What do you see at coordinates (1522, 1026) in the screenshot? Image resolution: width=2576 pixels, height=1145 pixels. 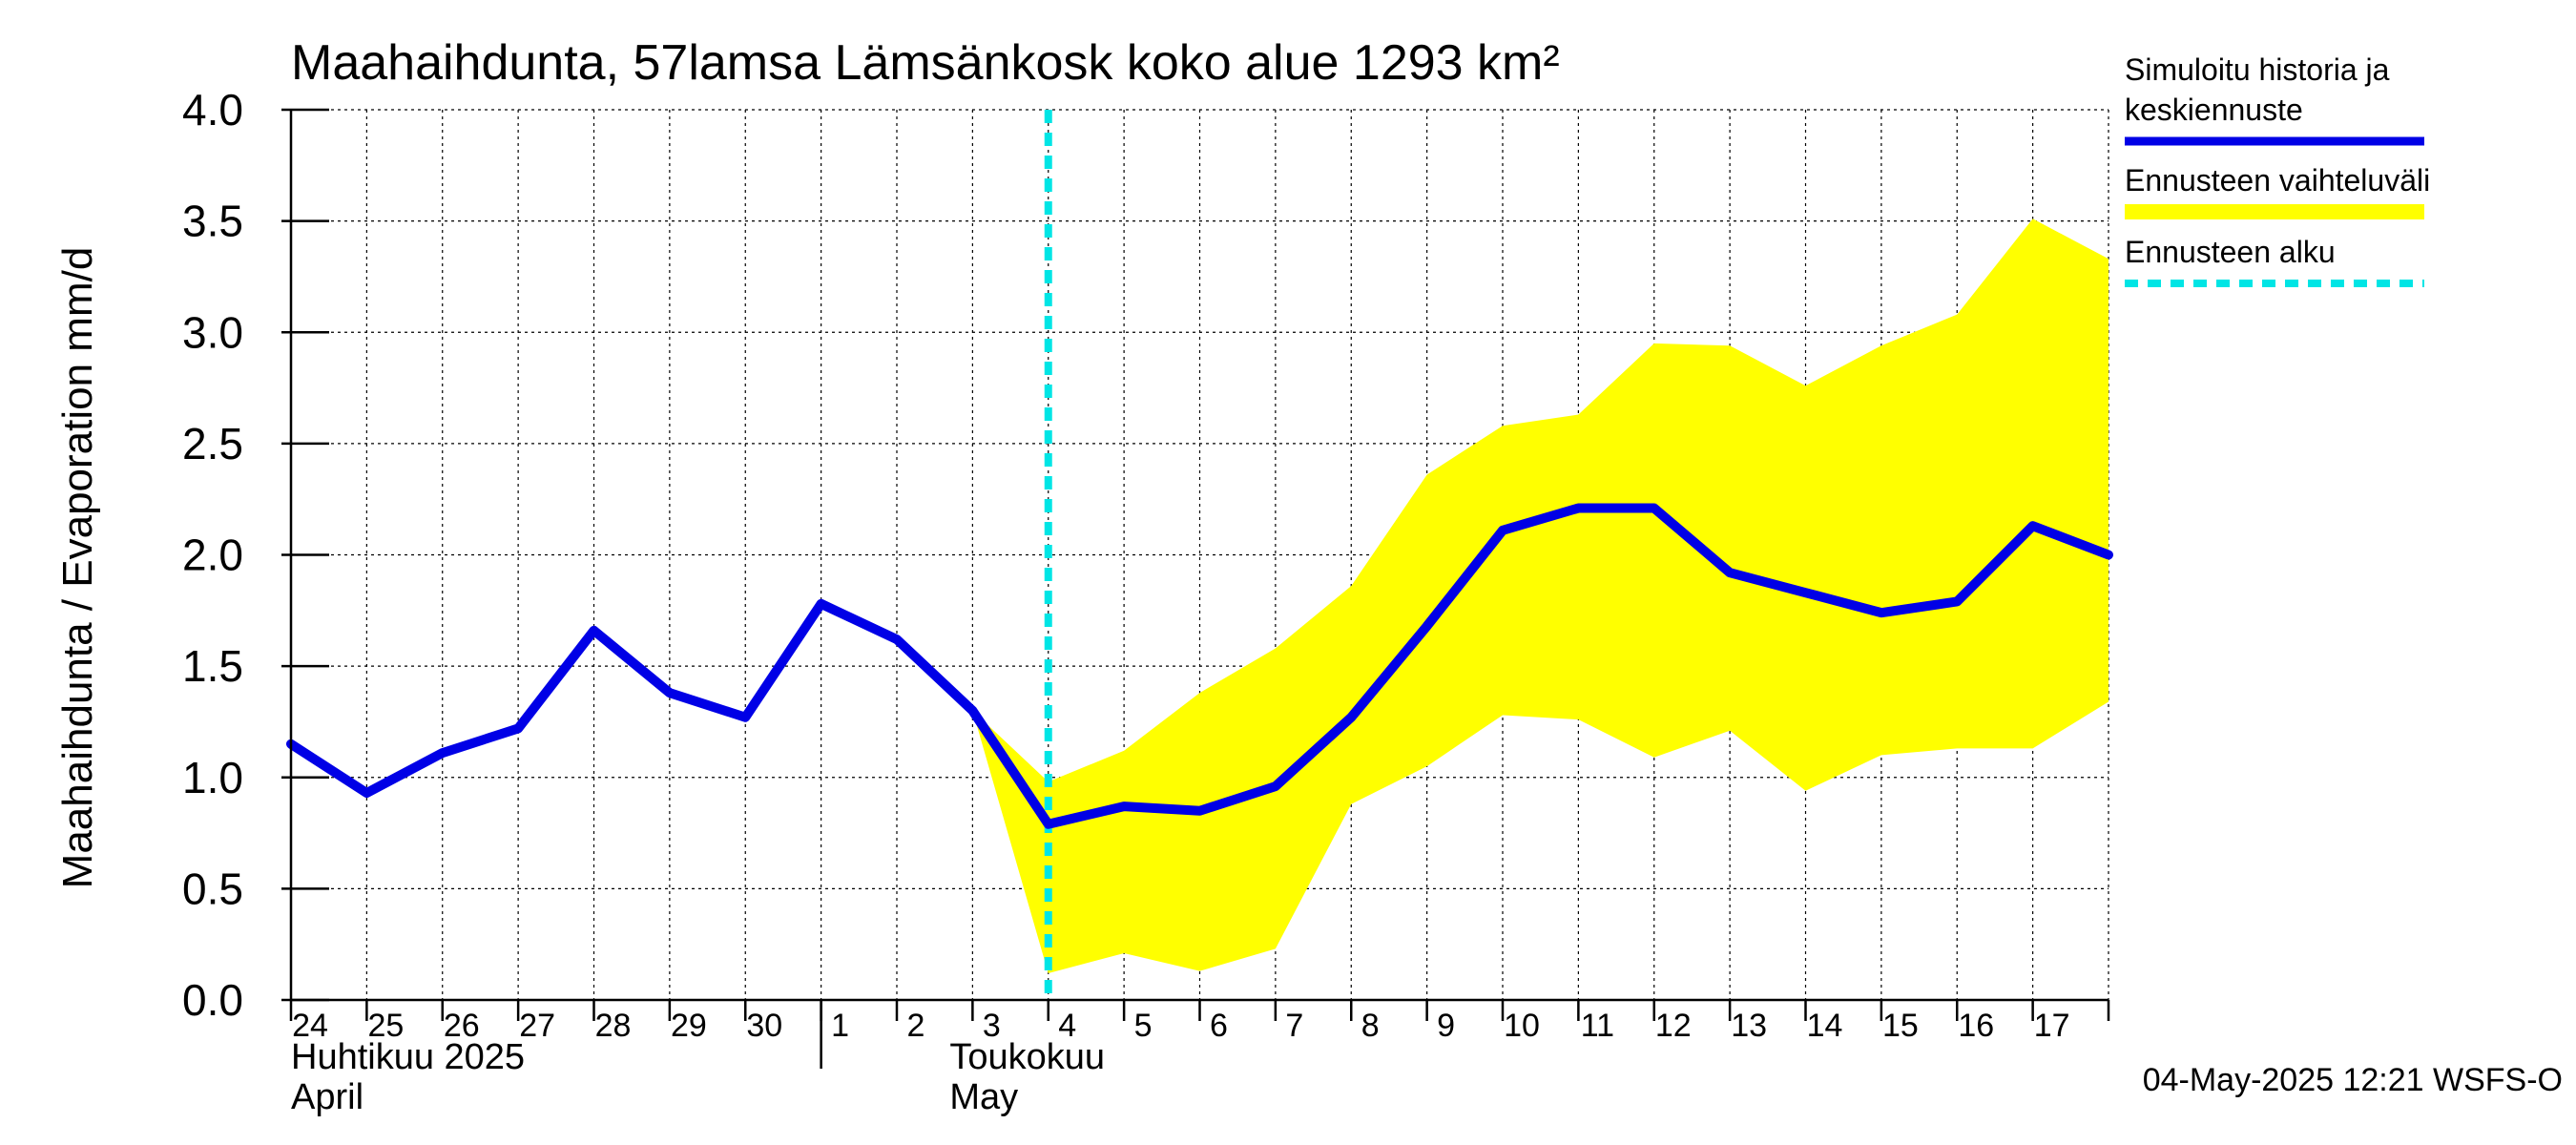 I see `x-tick-label: 10` at bounding box center [1522, 1026].